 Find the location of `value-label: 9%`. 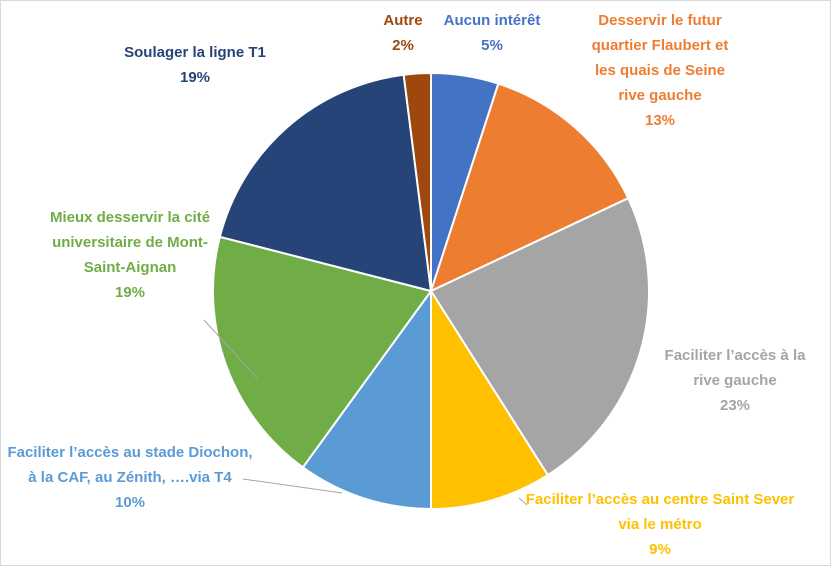

value-label: 9% is located at coordinates (660, 549).